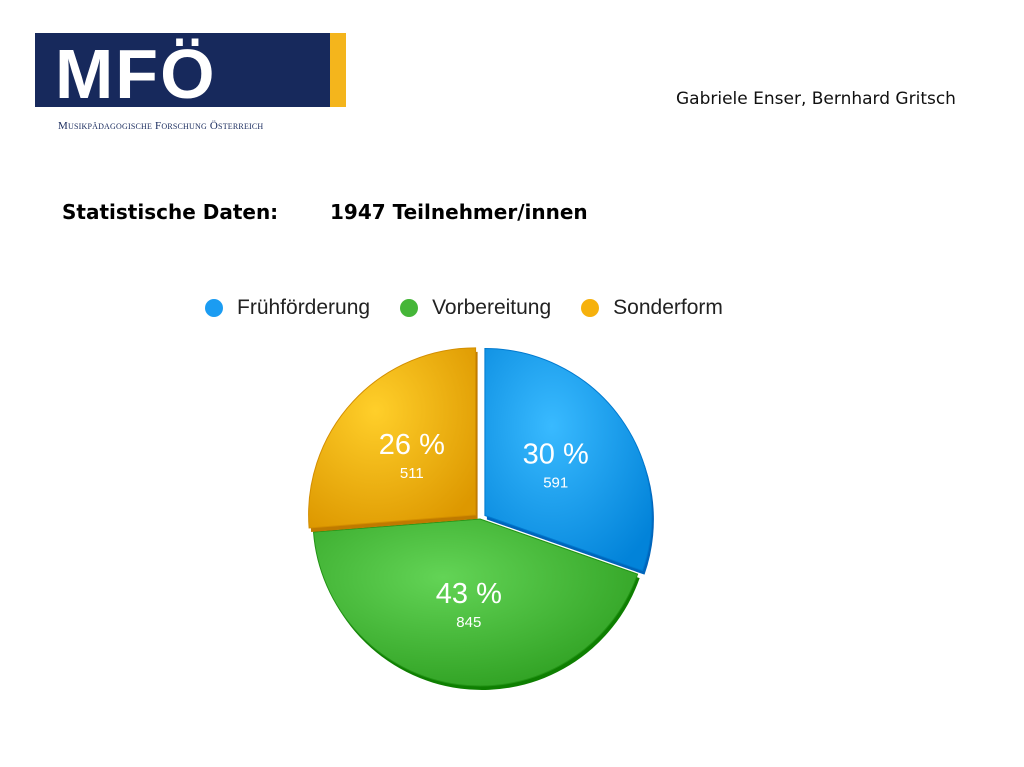 The height and width of the screenshot is (767, 1024). I want to click on legend-dot-sonderform, so click(590, 308).